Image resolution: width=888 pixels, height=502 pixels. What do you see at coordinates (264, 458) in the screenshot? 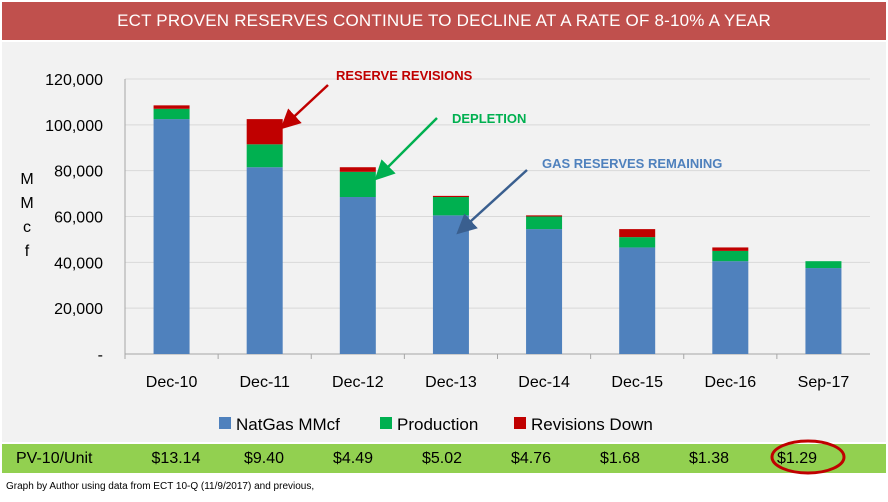
I see `pv10-value: $9.40` at bounding box center [264, 458].